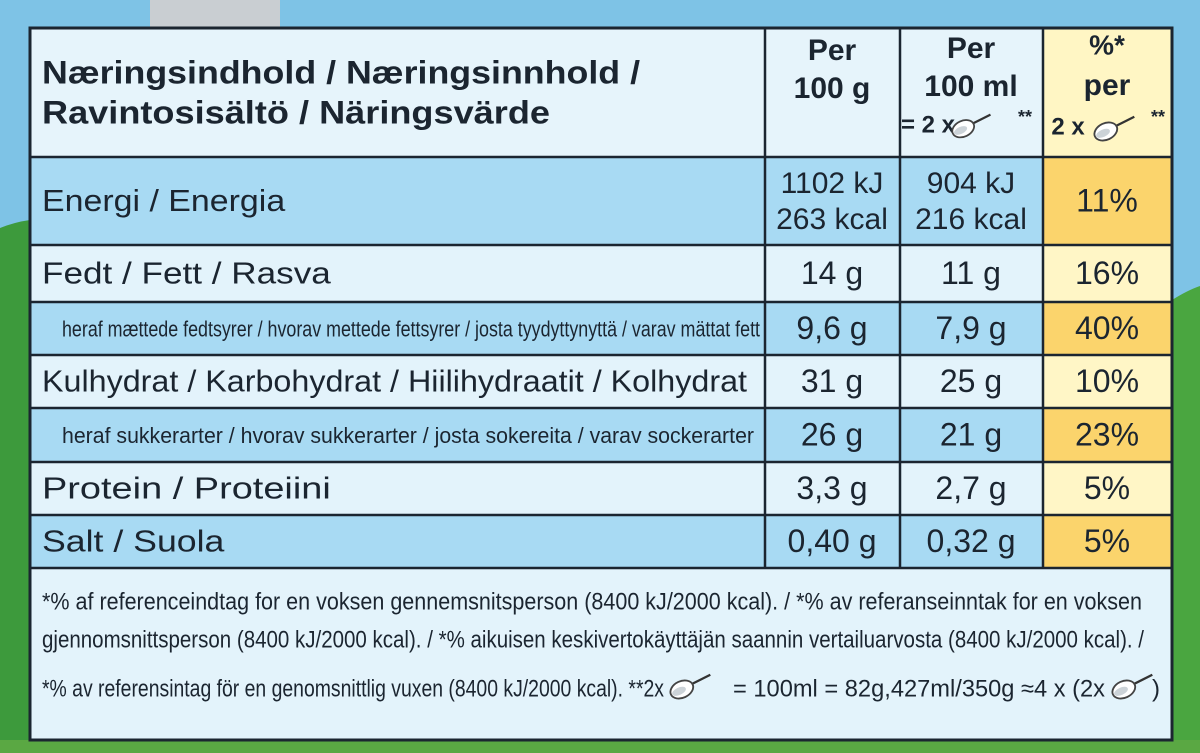 This screenshot has height=753, width=1200. I want to click on cell-text: 904 kJ, so click(971, 183).